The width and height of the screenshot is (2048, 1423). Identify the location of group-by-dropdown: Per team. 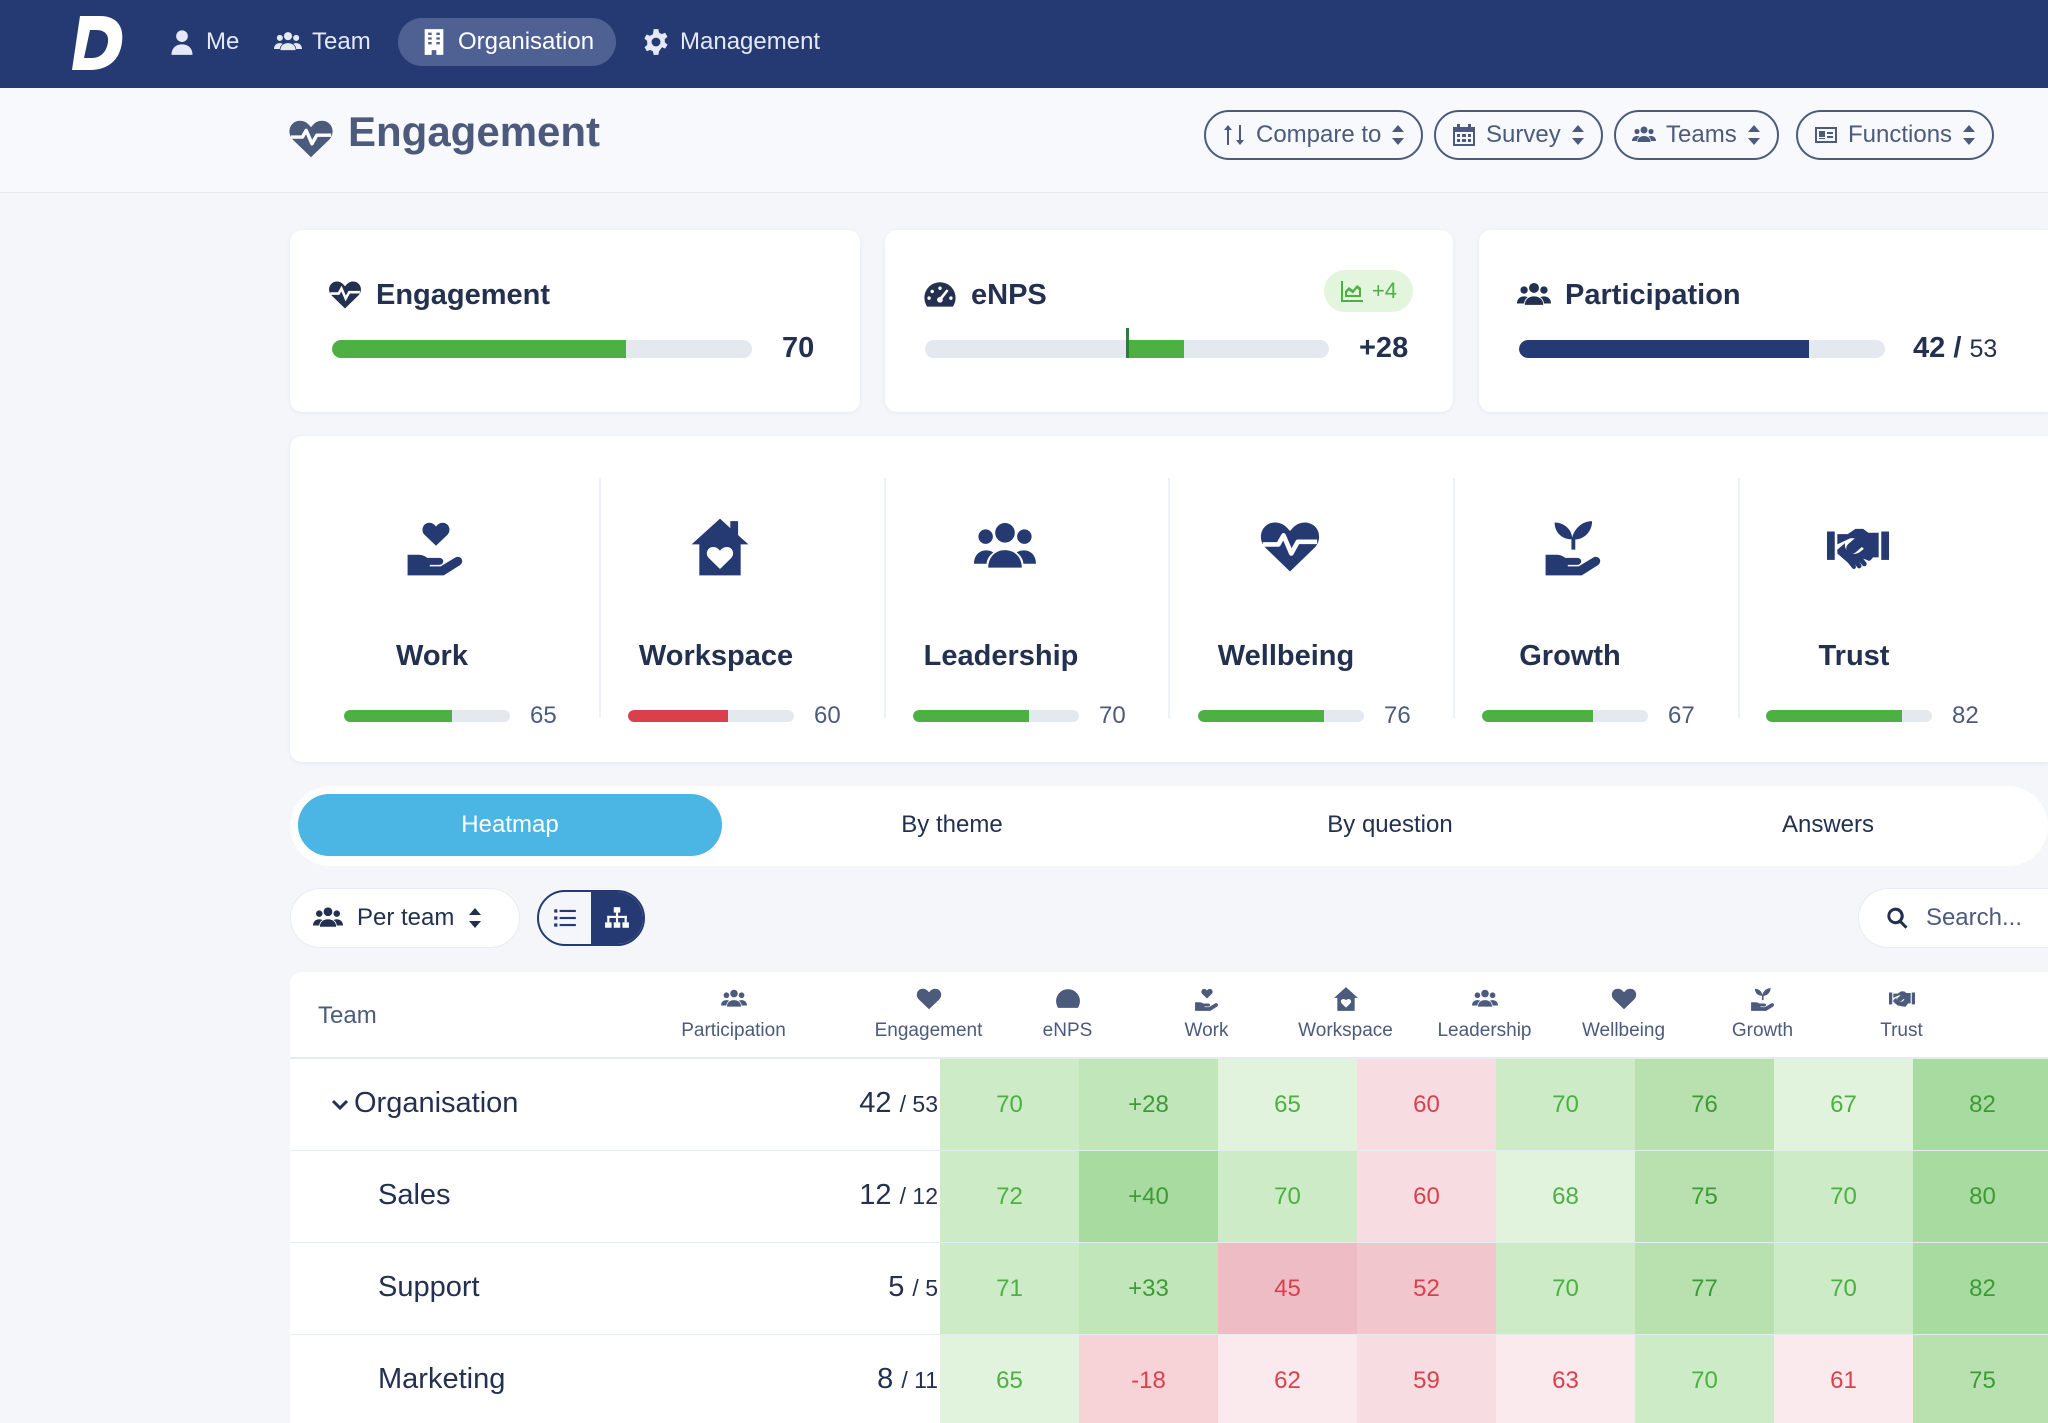
(405, 918).